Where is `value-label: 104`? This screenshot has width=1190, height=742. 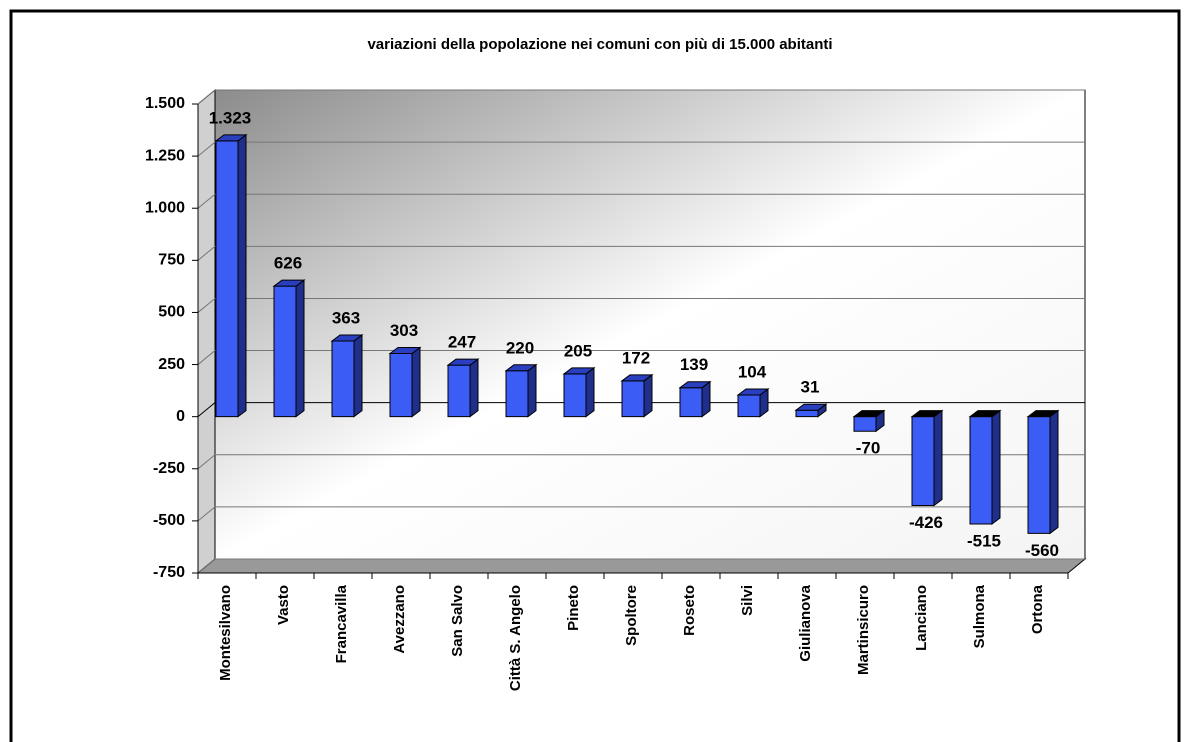 value-label: 104 is located at coordinates (752, 371).